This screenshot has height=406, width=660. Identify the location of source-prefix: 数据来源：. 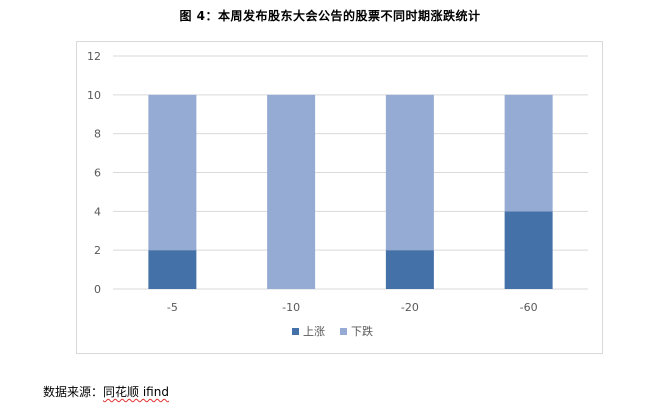
(73, 392).